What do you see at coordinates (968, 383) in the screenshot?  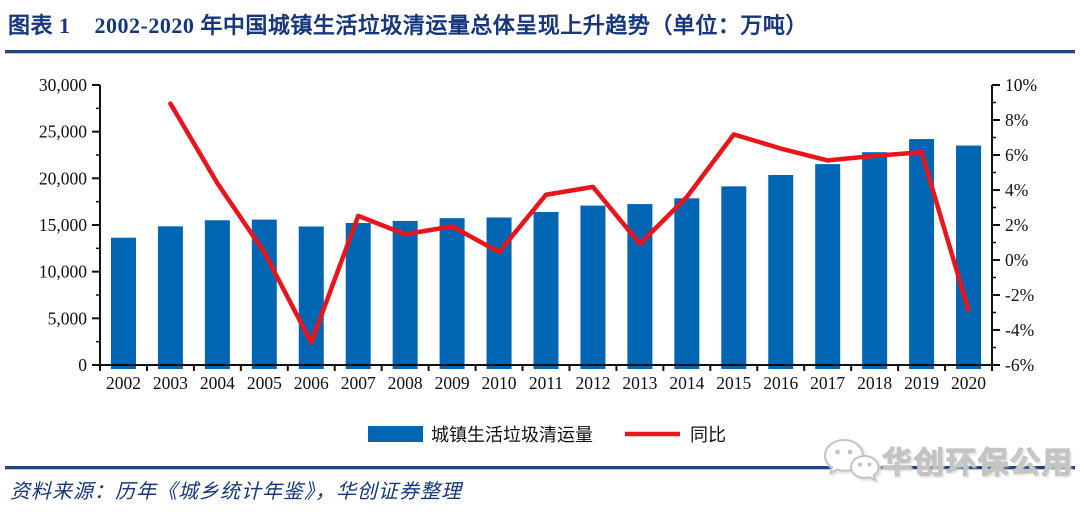 I see `x-tick-label-2020: 2020` at bounding box center [968, 383].